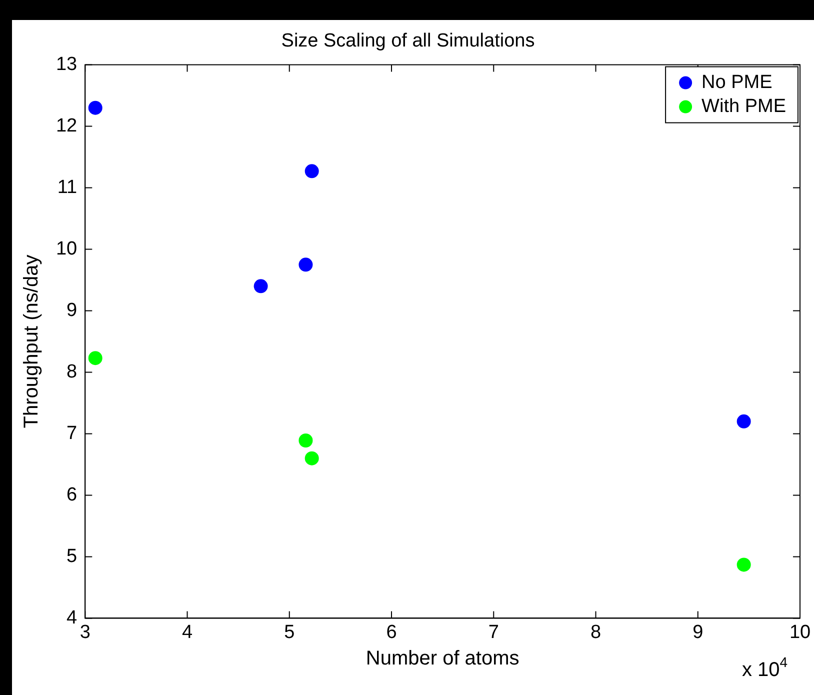 This screenshot has width=814, height=695. Describe the element at coordinates (72, 617) in the screenshot. I see `y-tick-label: 4` at that location.